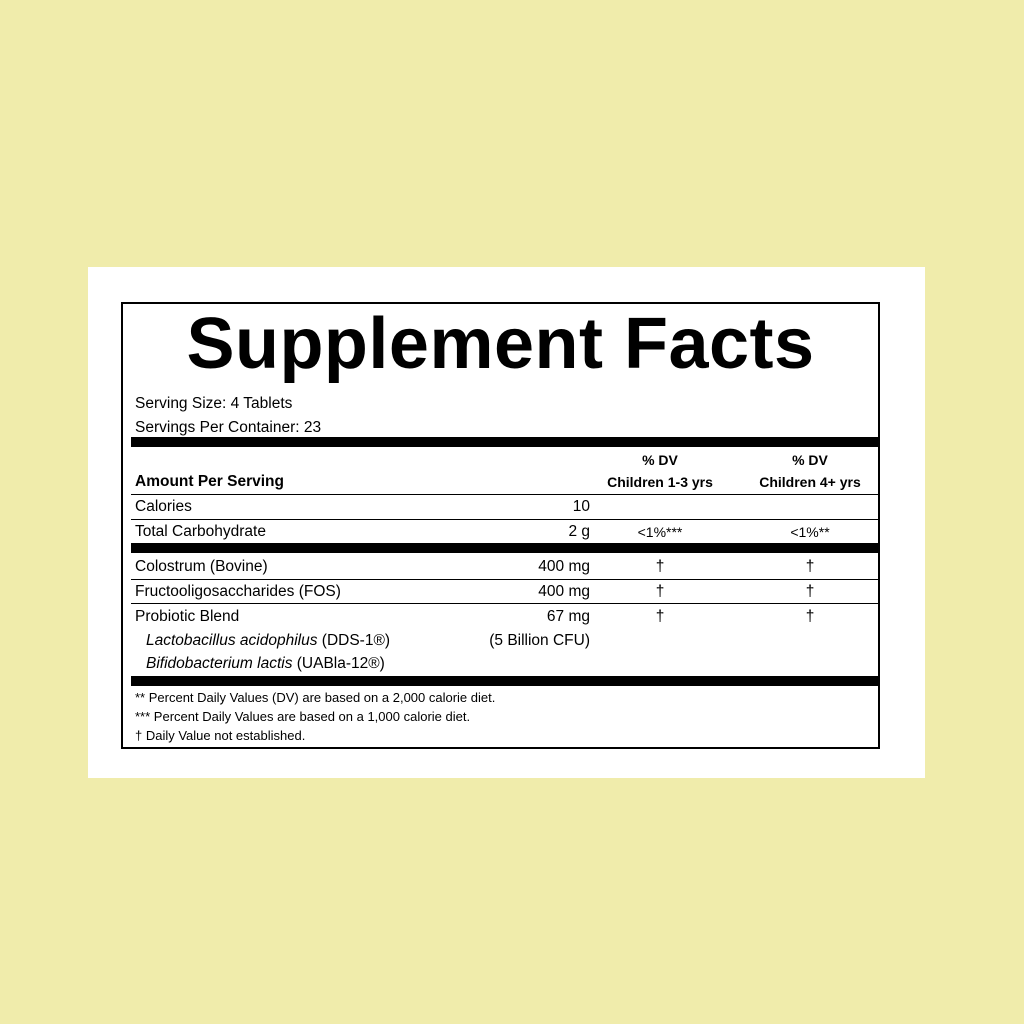  What do you see at coordinates (660, 460) in the screenshot?
I see `dv-col1-header: % DV` at bounding box center [660, 460].